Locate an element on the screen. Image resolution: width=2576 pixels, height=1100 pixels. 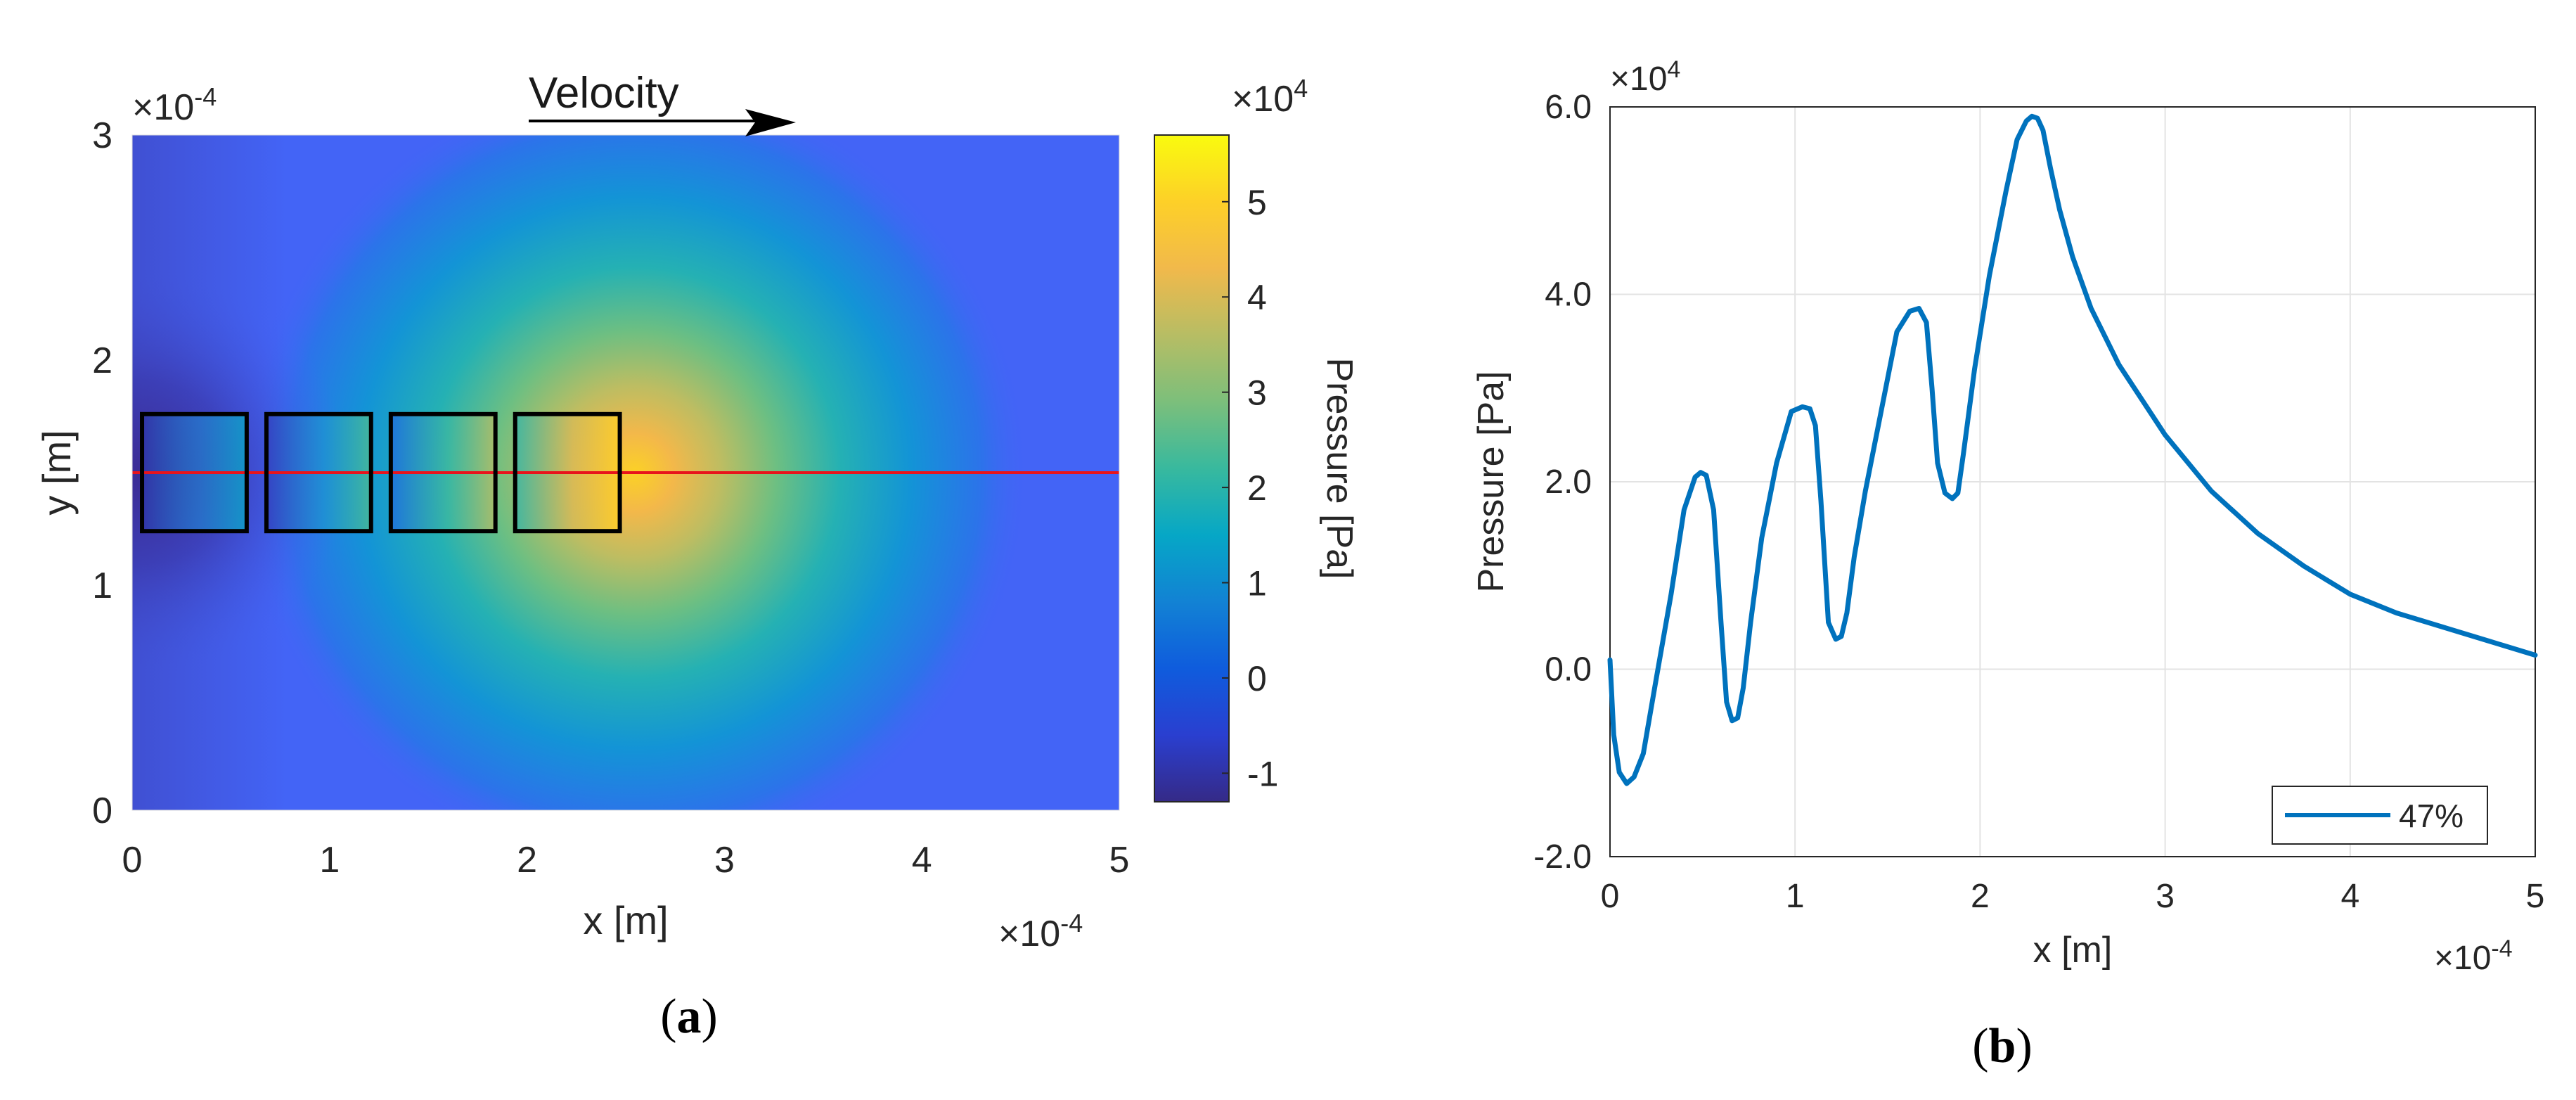
y-tick-label: 4.0 is located at coordinates (1568, 295).